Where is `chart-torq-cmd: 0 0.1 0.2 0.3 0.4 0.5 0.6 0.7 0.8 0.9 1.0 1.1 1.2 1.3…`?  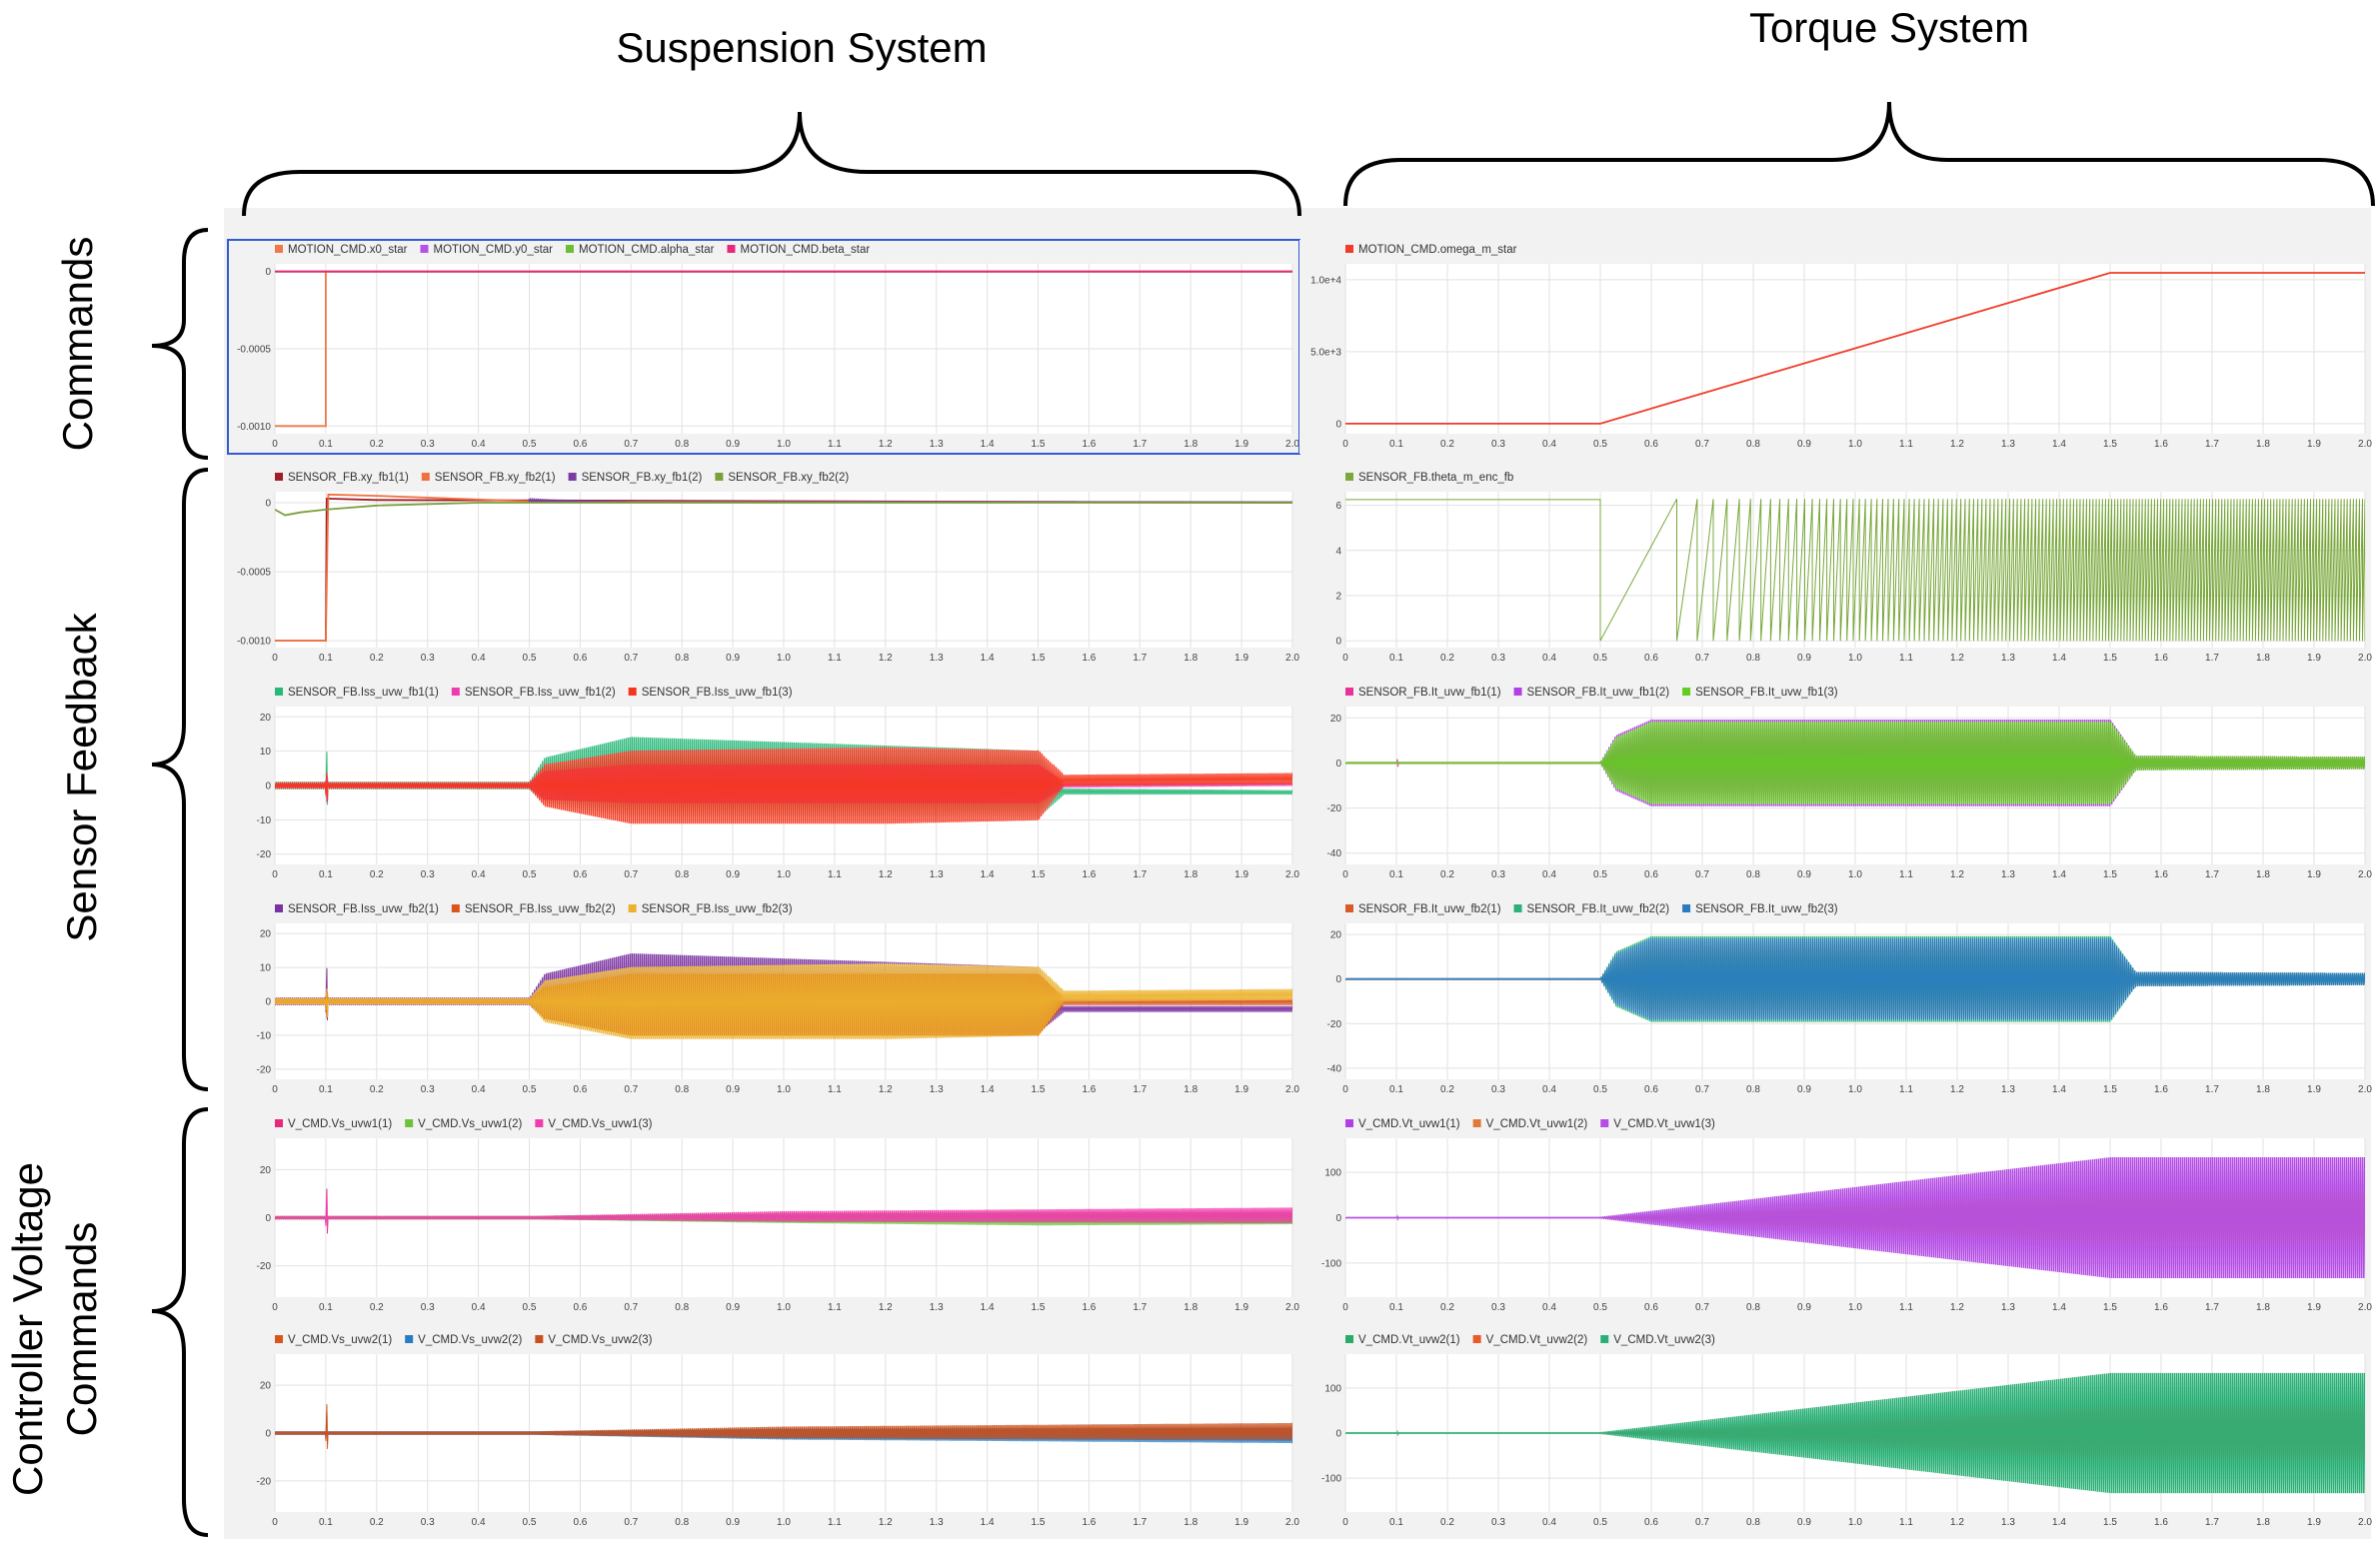 chart-torq-cmd: 0 0.1 0.2 0.3 0.4 0.5 0.6 0.7 0.8 0.9 1.0 1.1 1.2 1.3… is located at coordinates (1835, 347).